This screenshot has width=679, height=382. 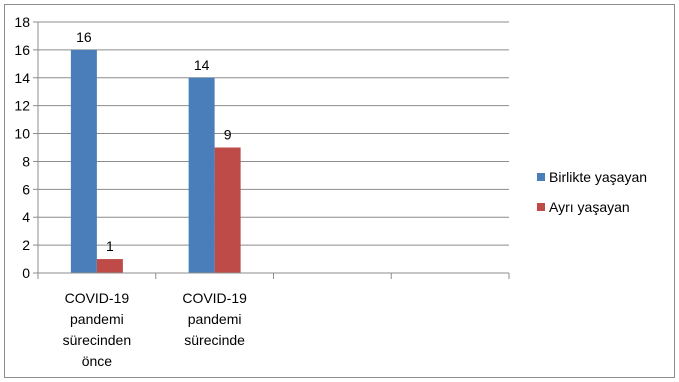 I want to click on data-label: 9, so click(x=228, y=135).